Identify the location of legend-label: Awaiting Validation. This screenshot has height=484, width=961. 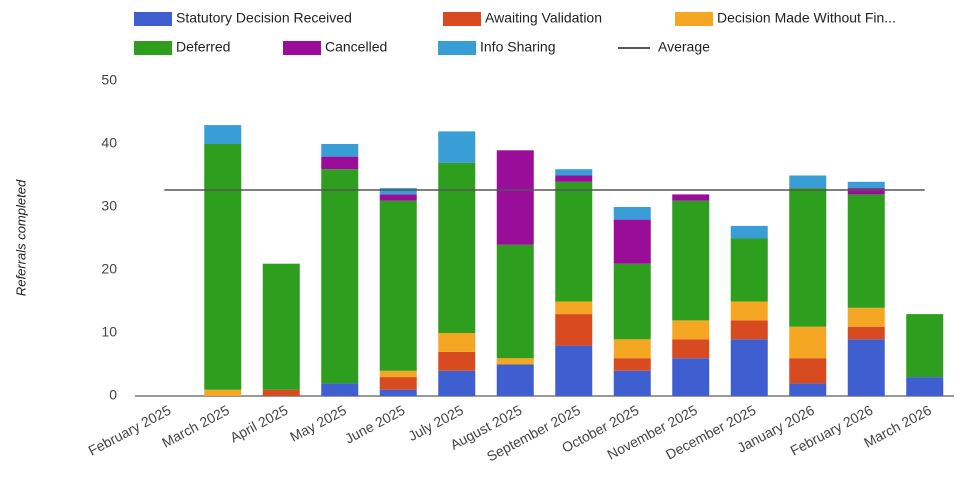
(543, 18).